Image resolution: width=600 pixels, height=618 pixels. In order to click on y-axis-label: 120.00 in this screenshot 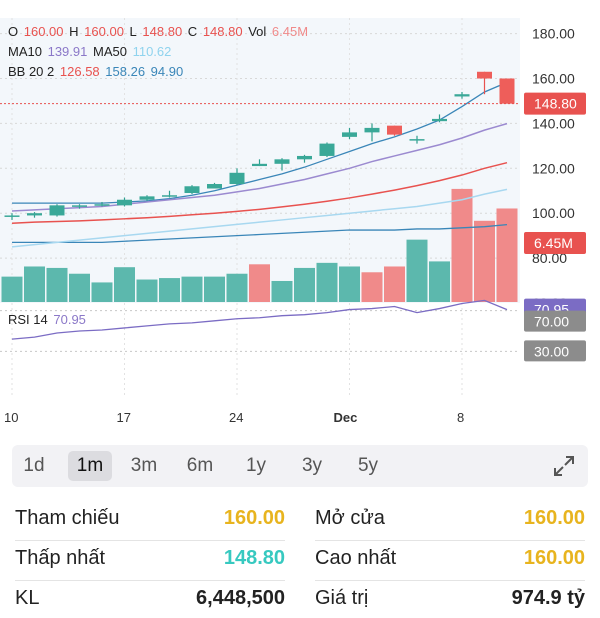, I will do `click(553, 168)`.